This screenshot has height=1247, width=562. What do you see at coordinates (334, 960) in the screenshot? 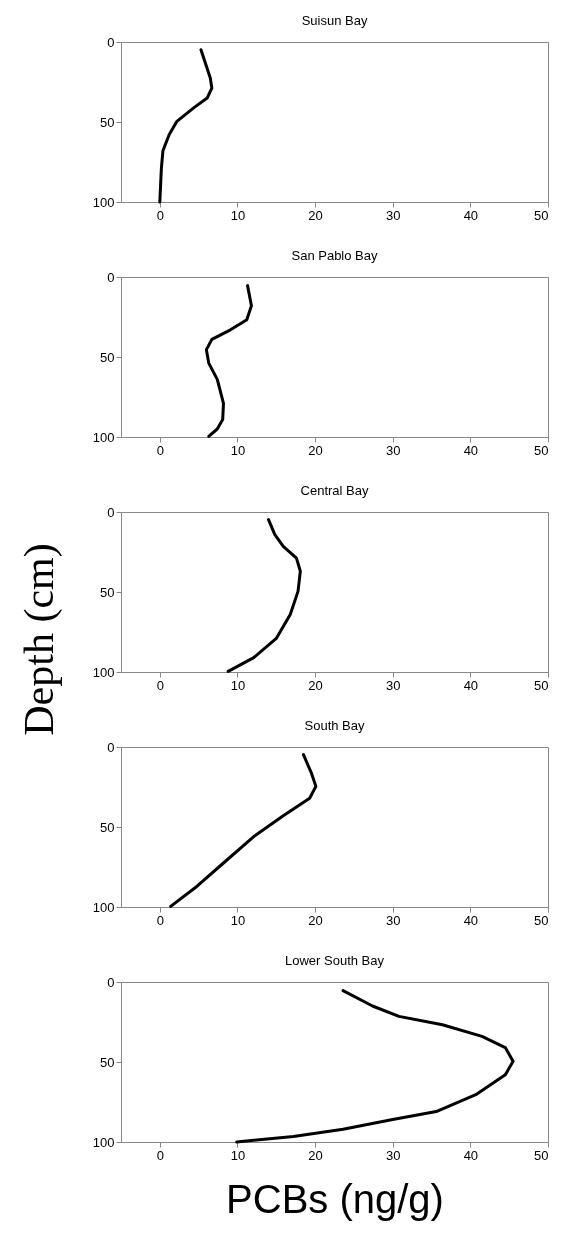
I see `chart-title: Lower South Bay` at bounding box center [334, 960].